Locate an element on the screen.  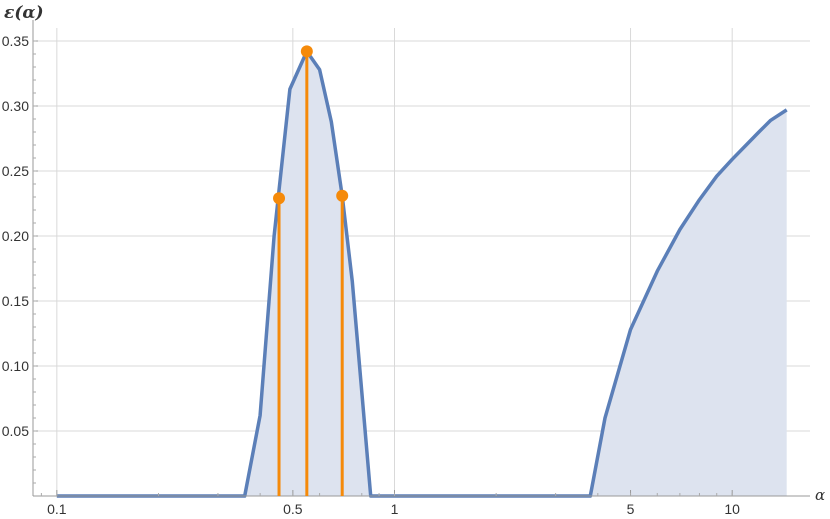
y-tick-label: 0.05 is located at coordinates (15, 431).